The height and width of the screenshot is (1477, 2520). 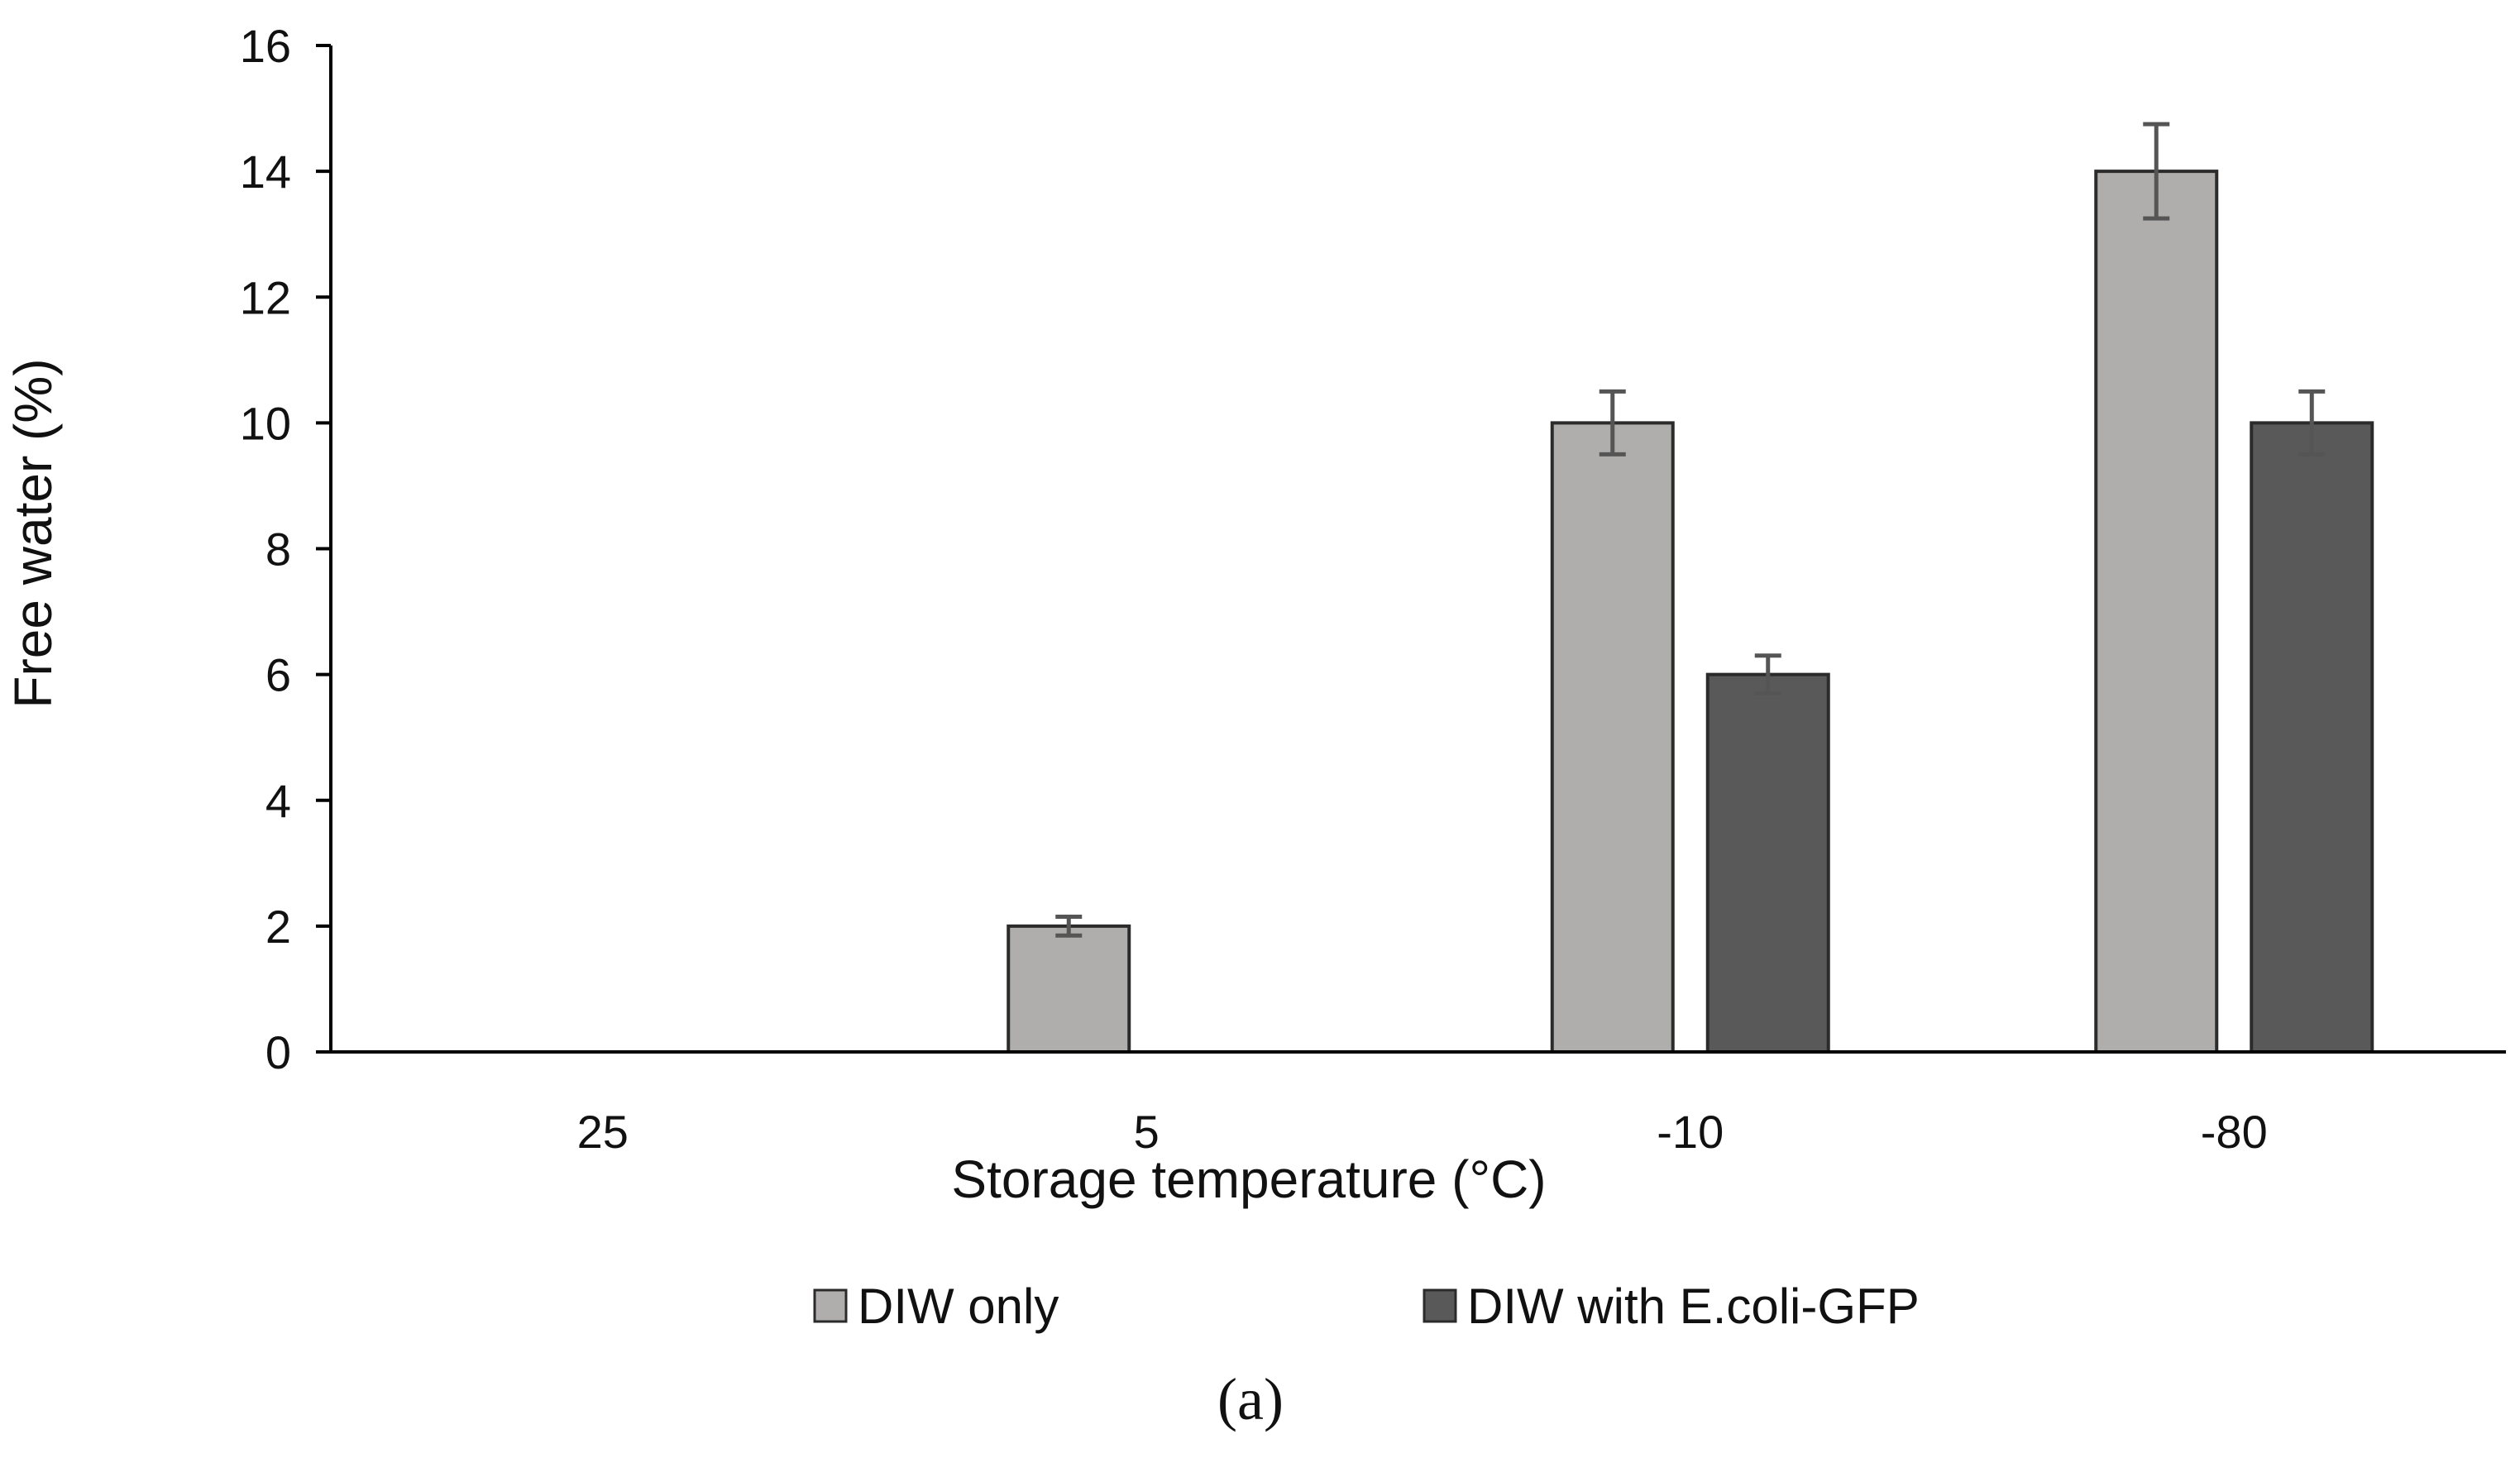 What do you see at coordinates (265, 297) in the screenshot?
I see `y-tick-label: 12` at bounding box center [265, 297].